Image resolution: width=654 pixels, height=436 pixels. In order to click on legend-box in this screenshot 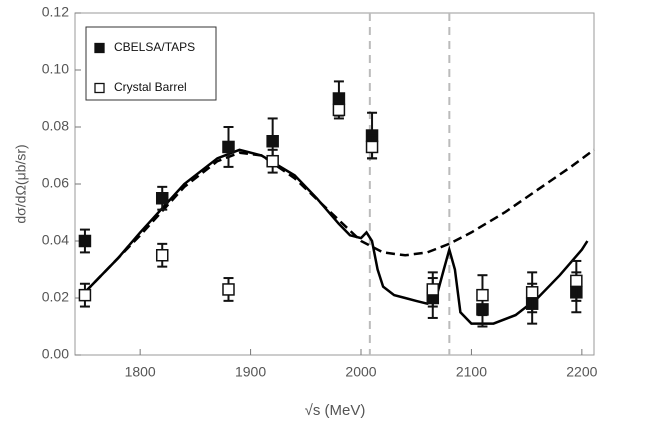, I will do `click(151, 63)`.